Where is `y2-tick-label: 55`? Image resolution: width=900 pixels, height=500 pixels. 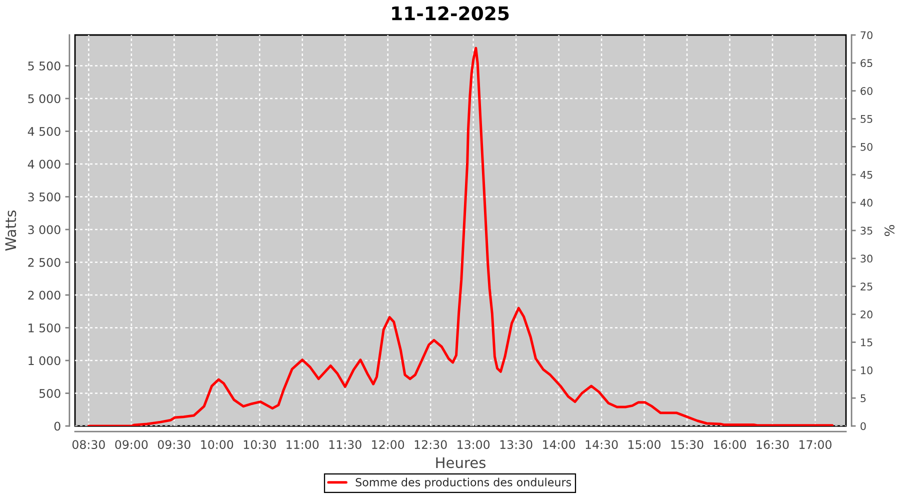 y2-tick-label: 55 is located at coordinates (866, 119).